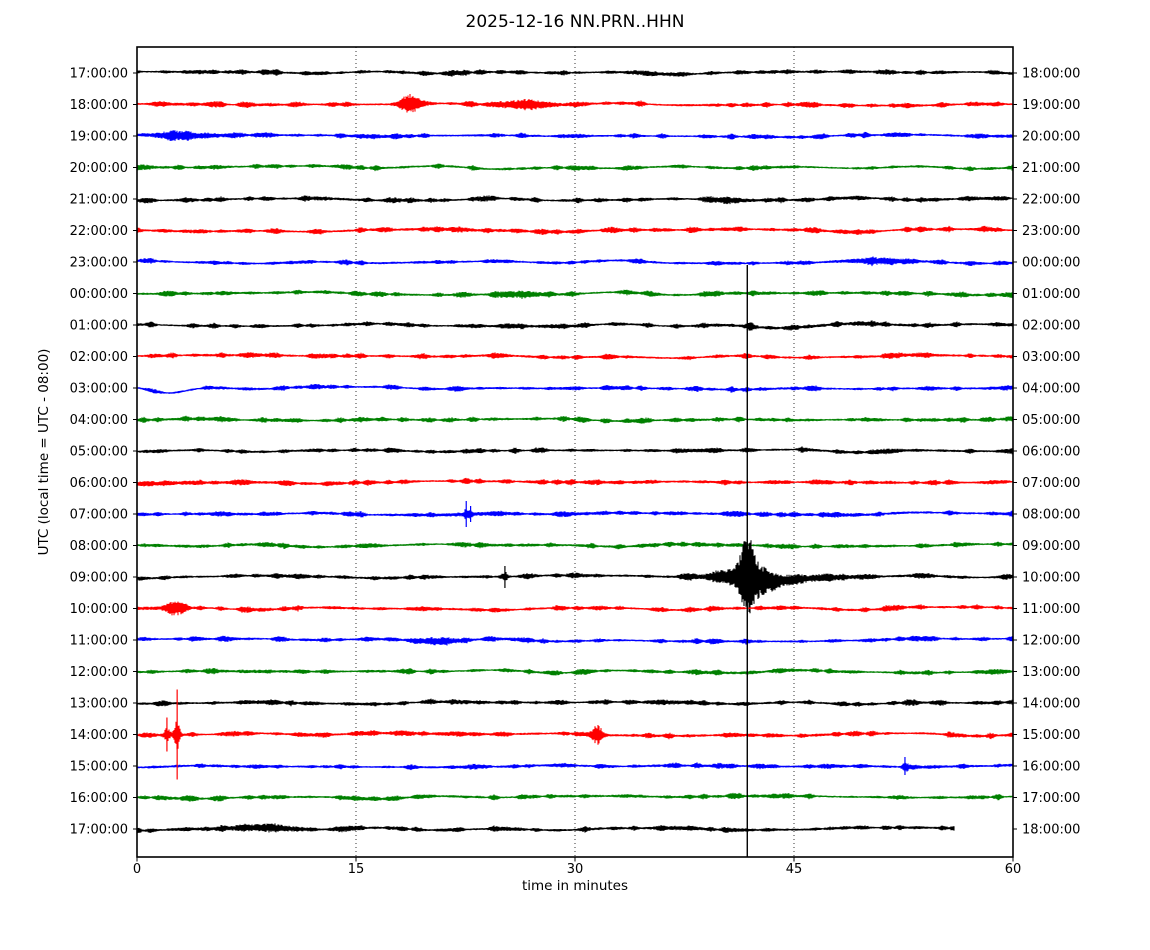 Image resolution: width=1150 pixels, height=950 pixels. Describe the element at coordinates (99, 231) in the screenshot. I see `left-time-label: 22:00:00` at that location.